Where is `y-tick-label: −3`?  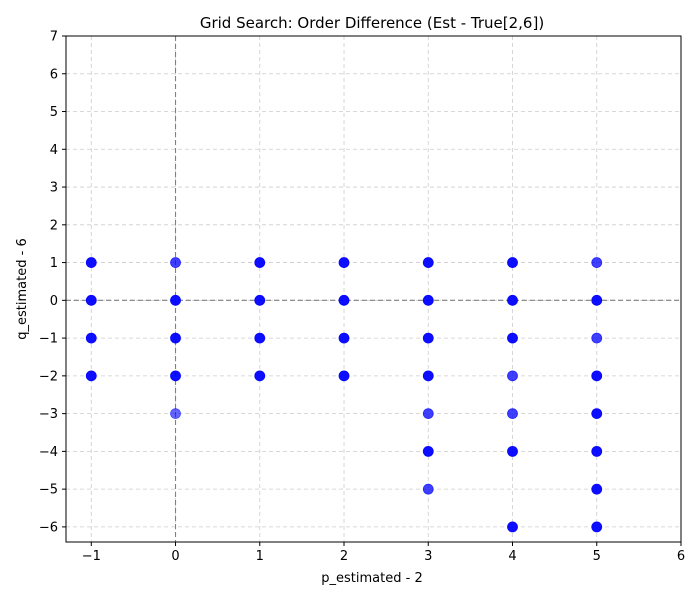
y-tick-label: −3 is located at coordinates (48, 414).